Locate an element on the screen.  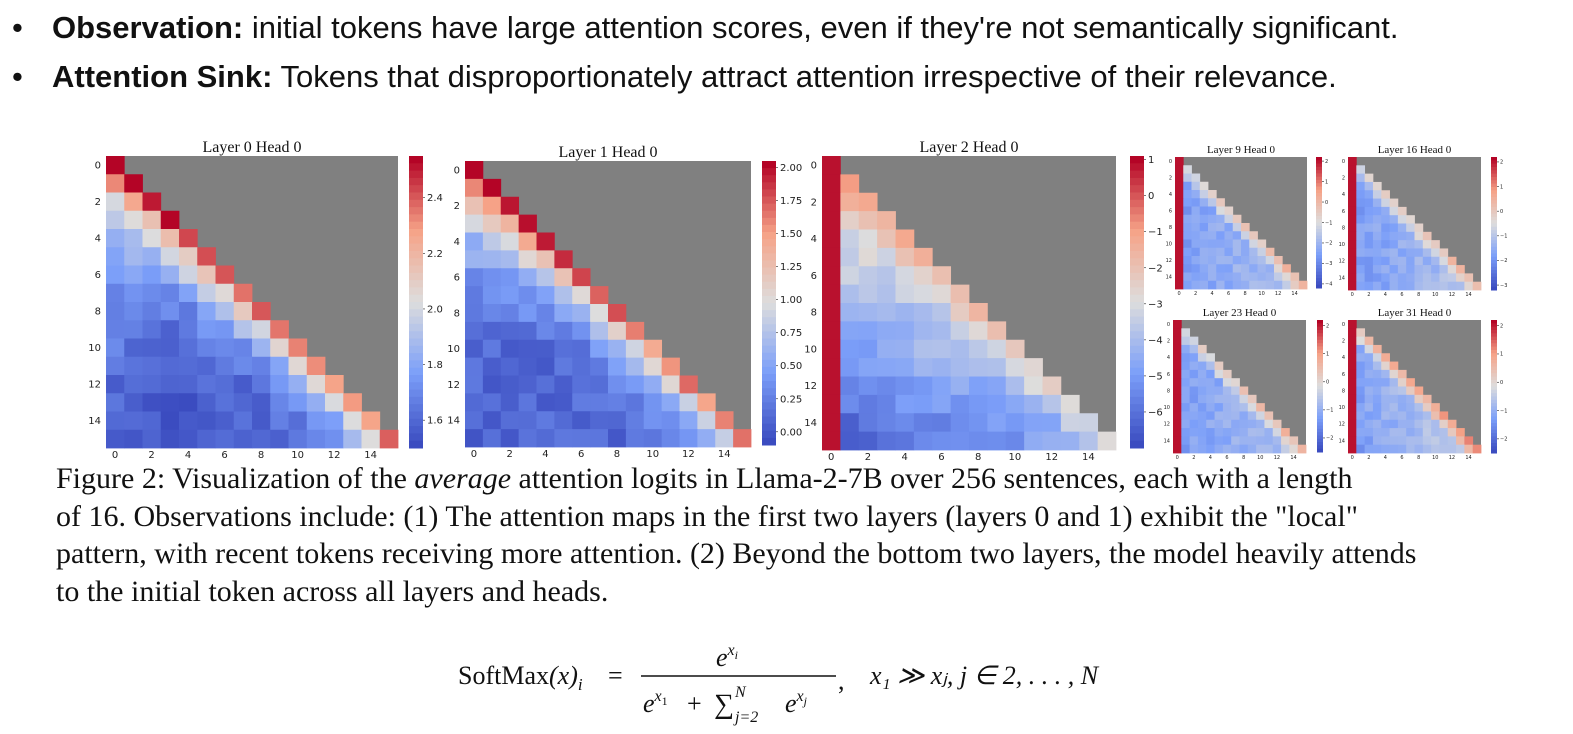
y-tick-label: 0 is located at coordinates (1343, 162).